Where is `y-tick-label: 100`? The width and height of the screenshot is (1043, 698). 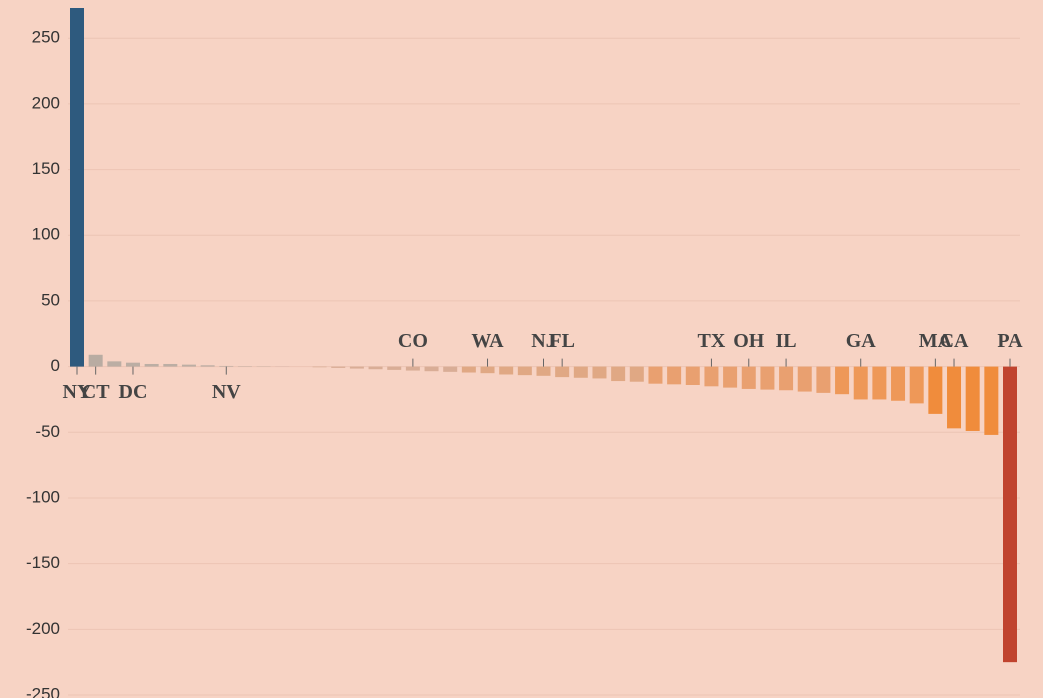 y-tick-label: 100 is located at coordinates (46, 234).